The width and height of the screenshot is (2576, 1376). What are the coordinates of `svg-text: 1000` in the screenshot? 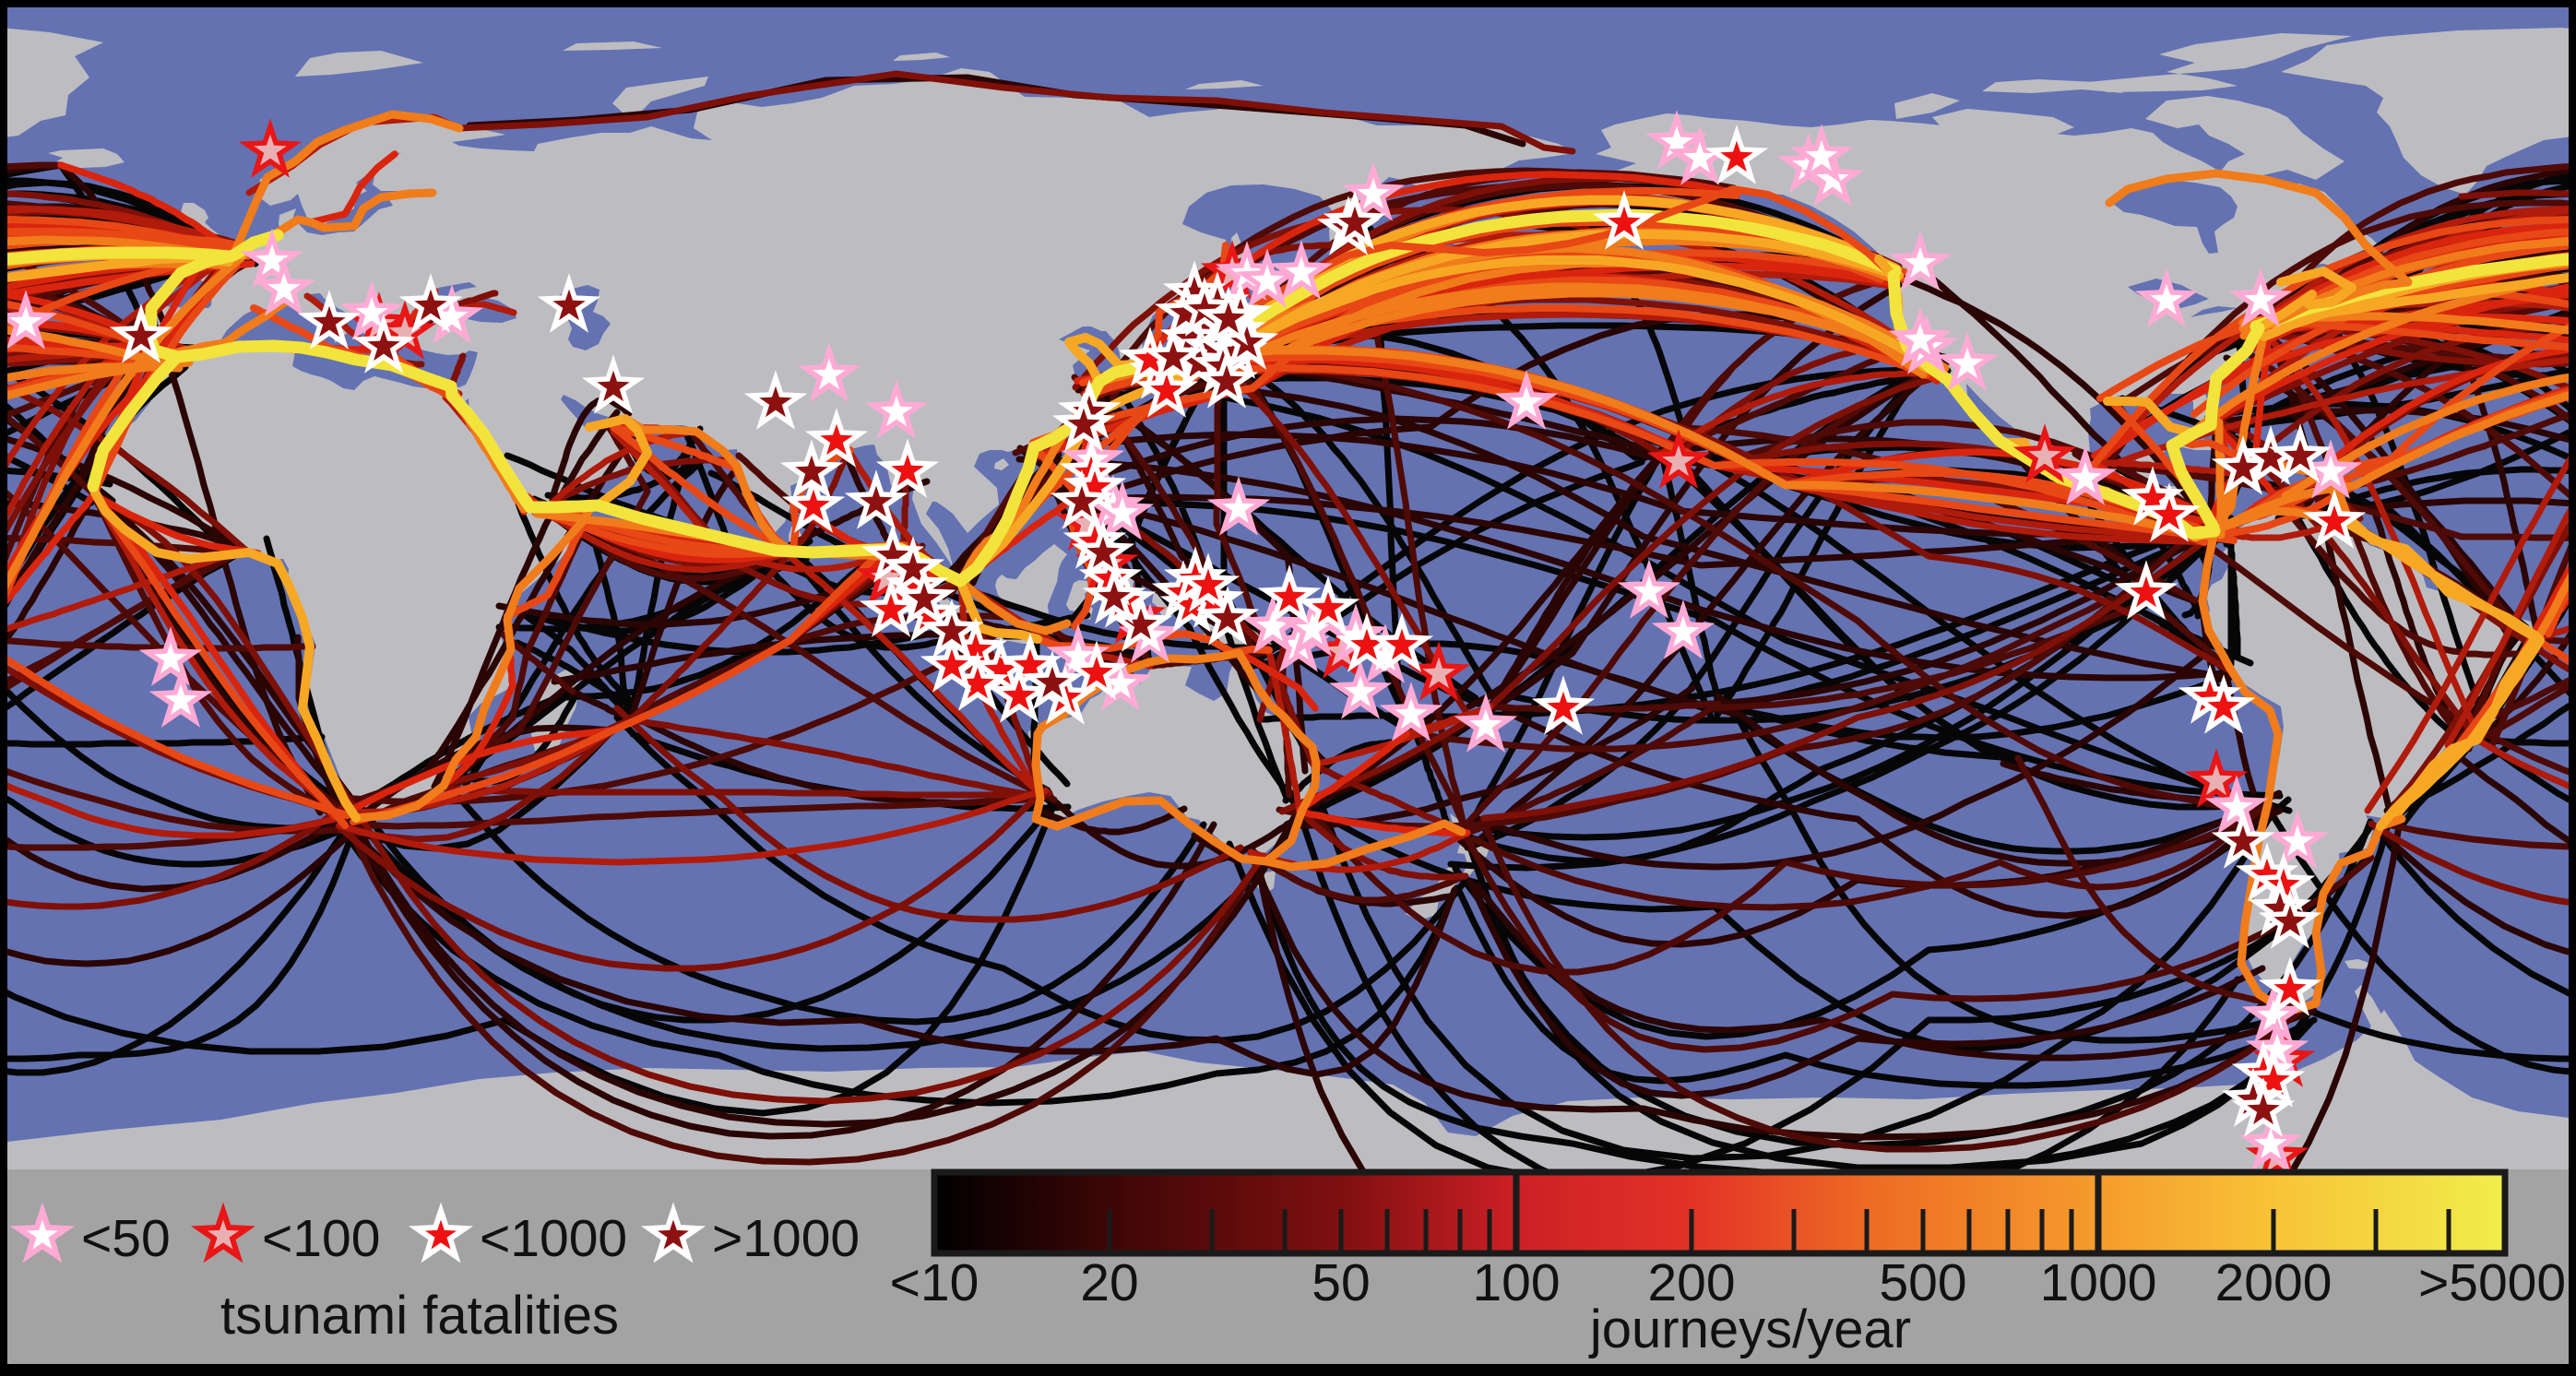 It's located at (2098, 1282).